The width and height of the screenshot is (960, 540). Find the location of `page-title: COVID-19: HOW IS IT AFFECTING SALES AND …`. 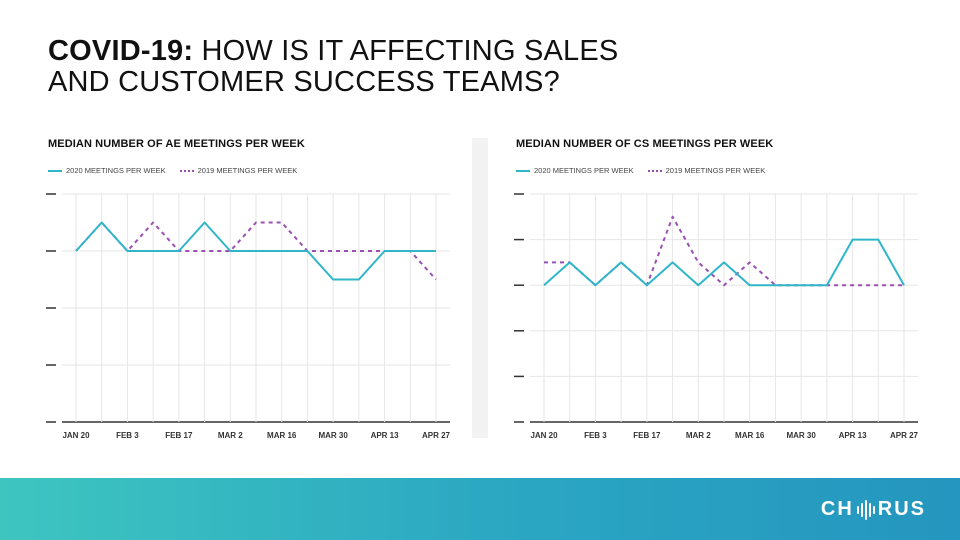

page-title: COVID-19: HOW IS IT AFFECTING SALES AND … is located at coordinates (478, 67).